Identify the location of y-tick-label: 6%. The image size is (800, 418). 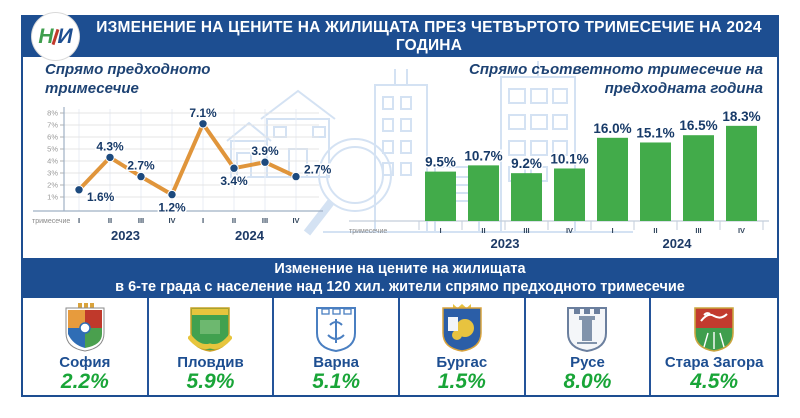
(52, 136).